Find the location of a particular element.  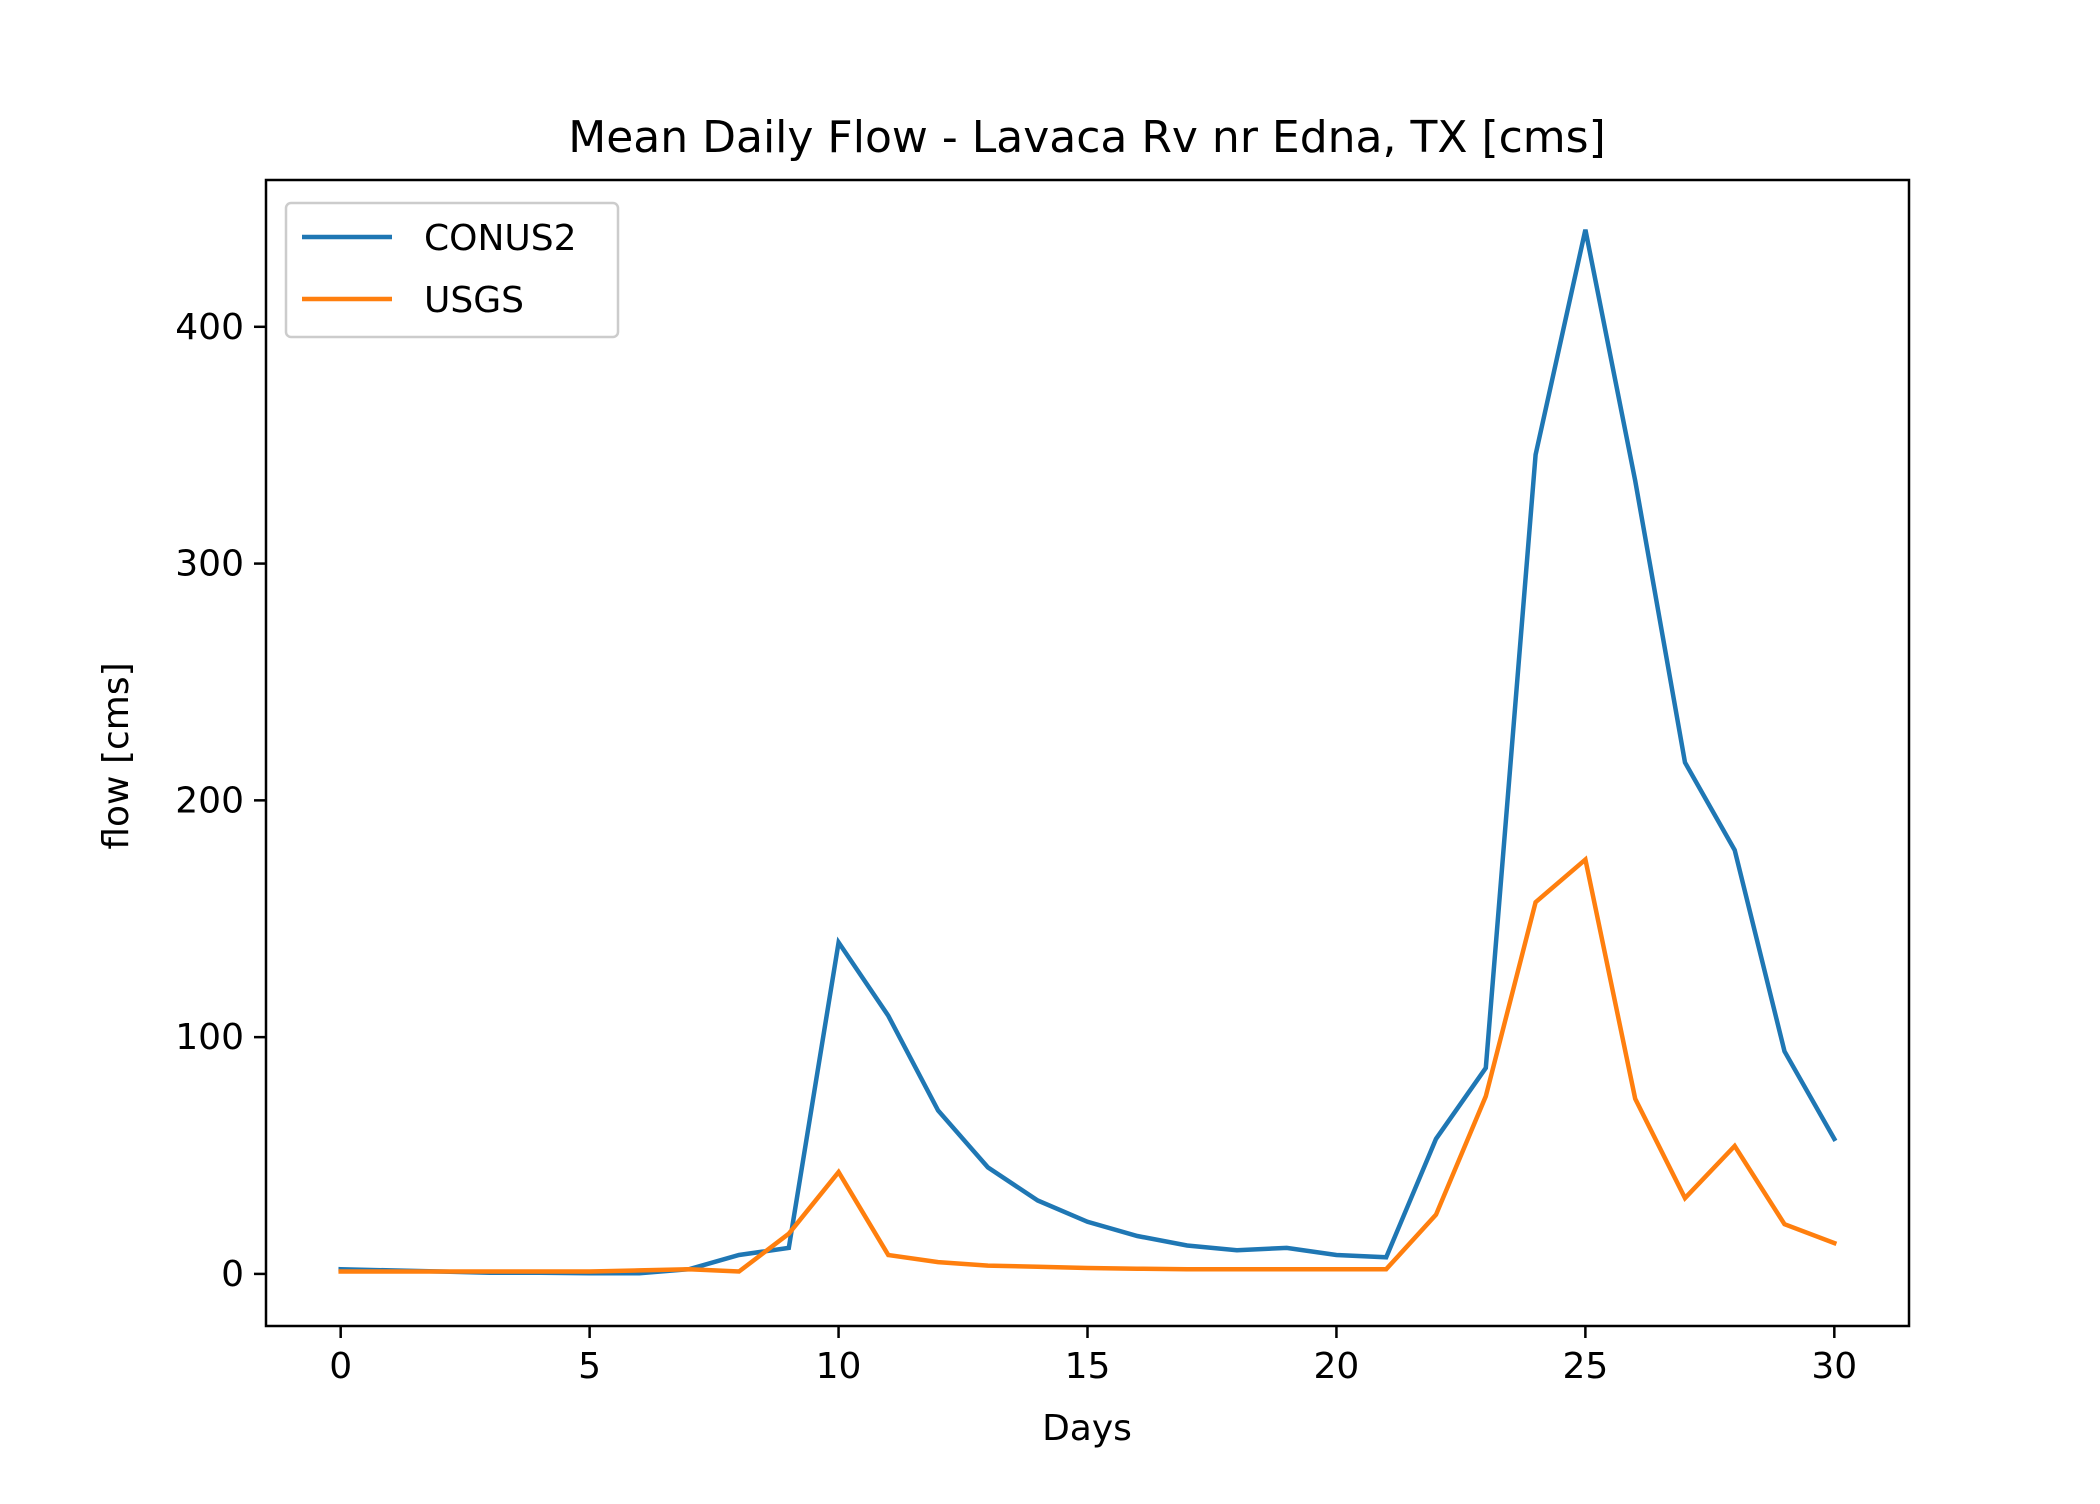

y-tick-label: 0 is located at coordinates (232, 1274).